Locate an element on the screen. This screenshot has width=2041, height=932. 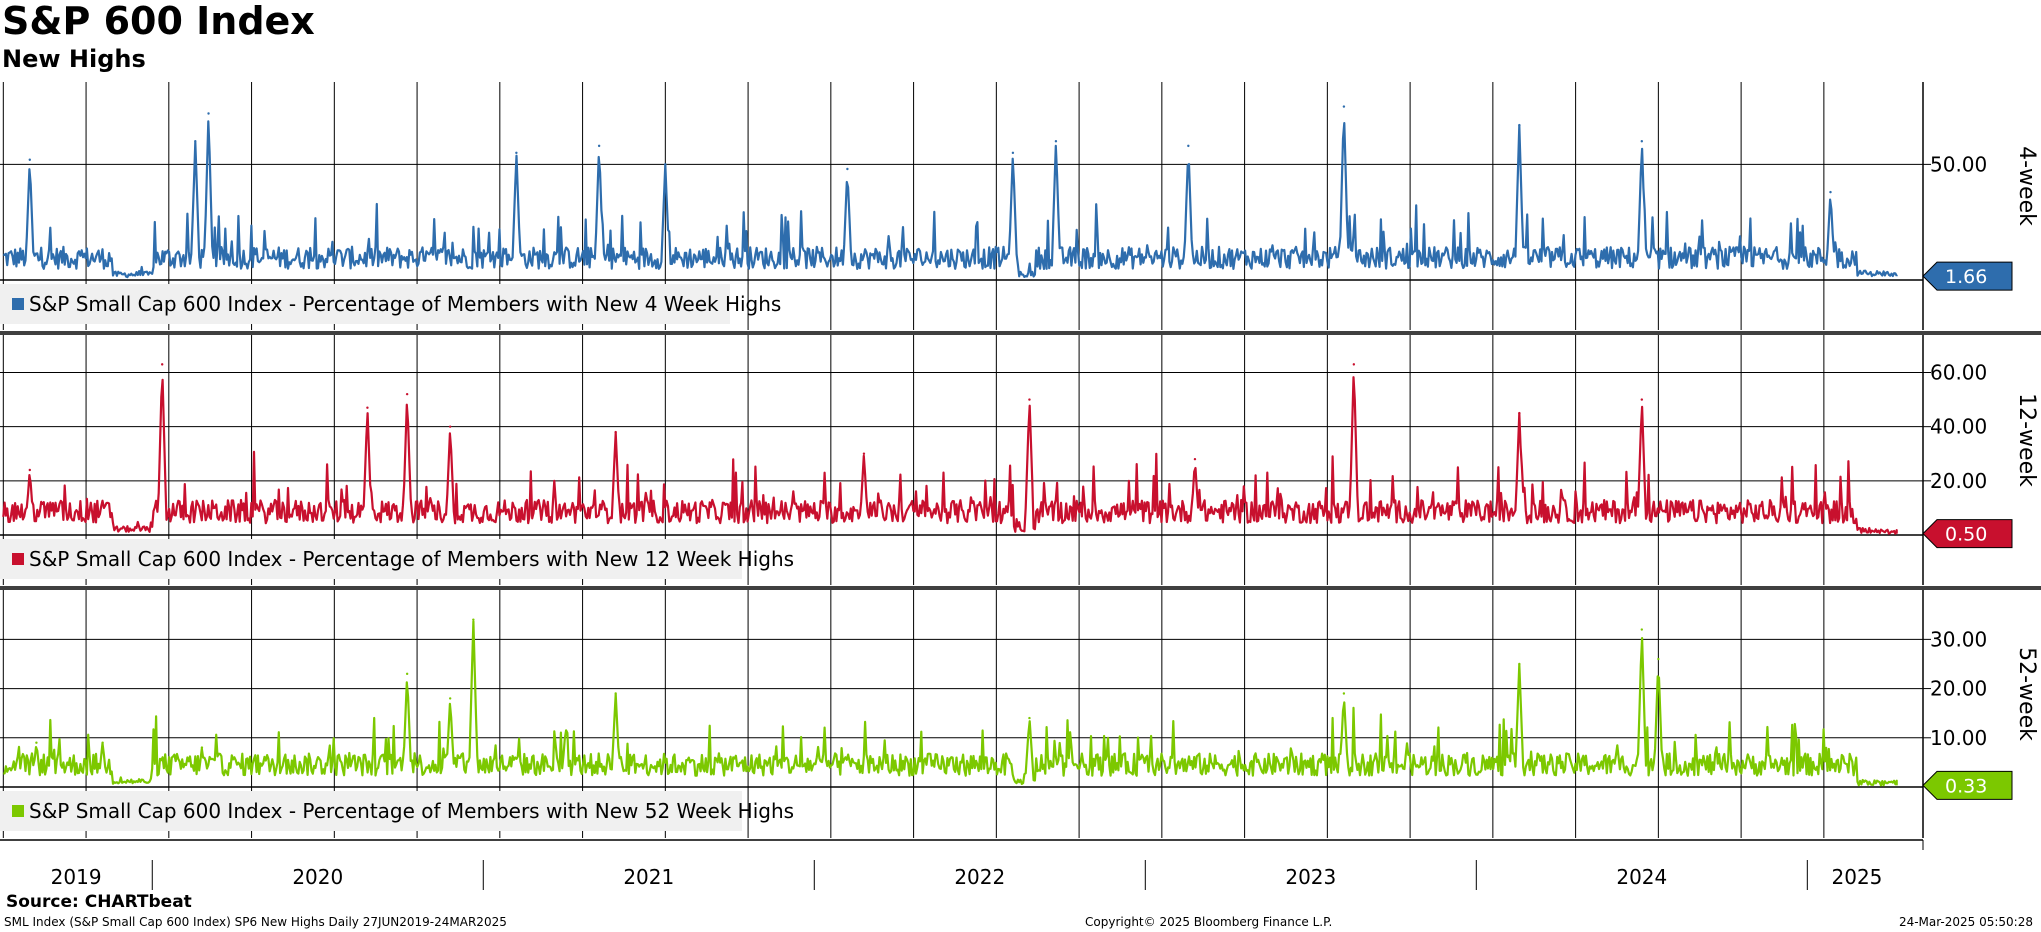
last-value-flag: 0.33 is located at coordinates (1967, 785).